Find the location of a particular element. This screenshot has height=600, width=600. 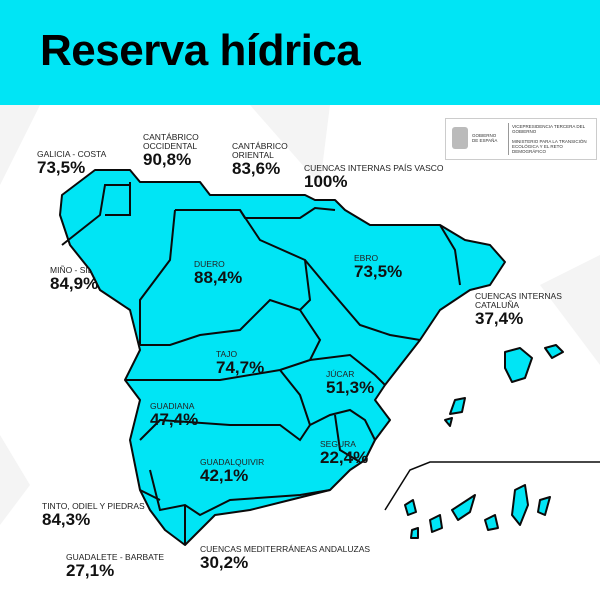

balearic-menorca is located at coordinates (554, 351).